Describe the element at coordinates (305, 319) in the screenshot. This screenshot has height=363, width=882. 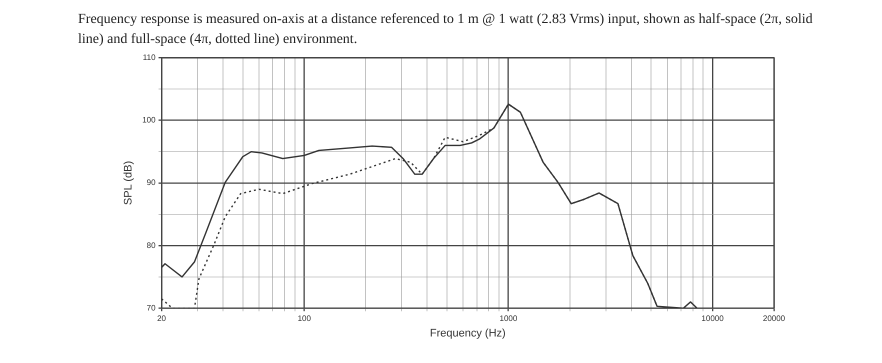
I see `x-tick-label: 100` at that location.